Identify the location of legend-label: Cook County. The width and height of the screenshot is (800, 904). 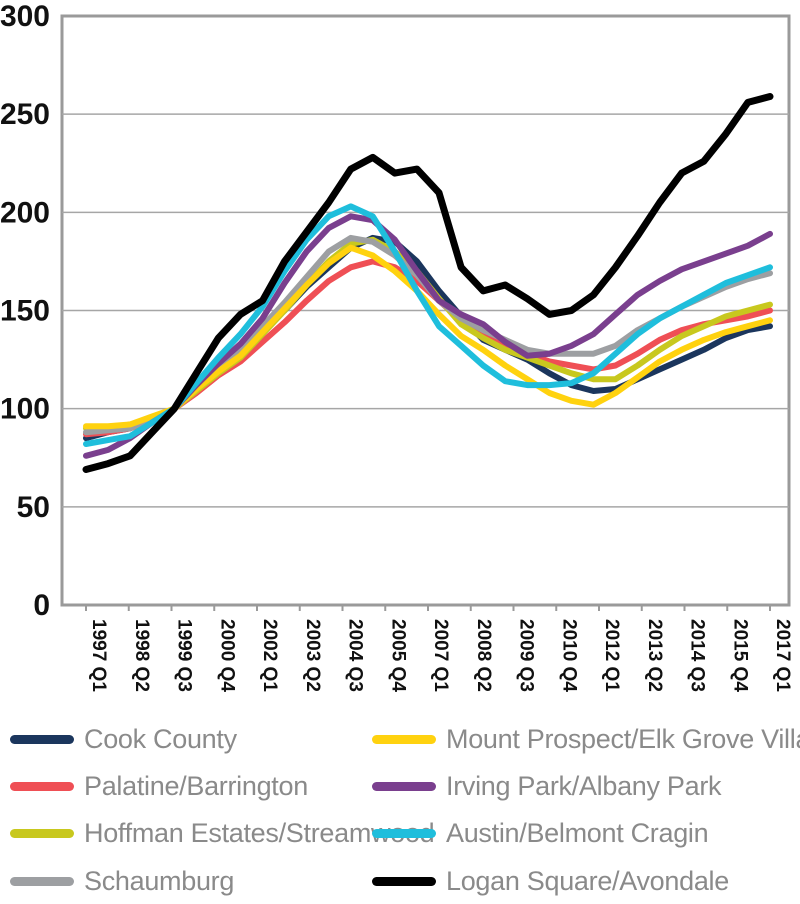
(160, 738).